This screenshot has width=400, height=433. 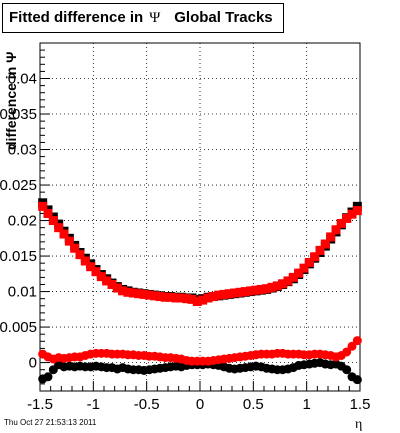 I want to click on y-tick-label: 0.02, so click(x=22, y=221).